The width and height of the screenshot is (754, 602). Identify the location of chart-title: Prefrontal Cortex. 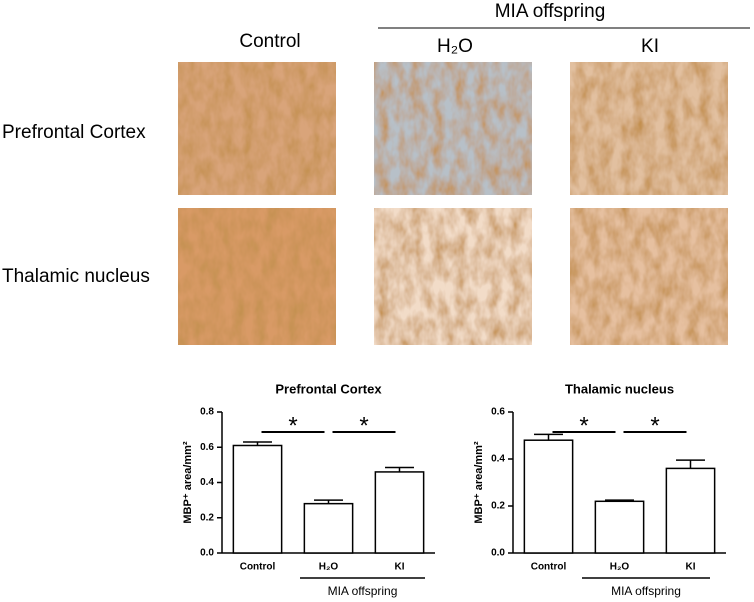
(328, 388).